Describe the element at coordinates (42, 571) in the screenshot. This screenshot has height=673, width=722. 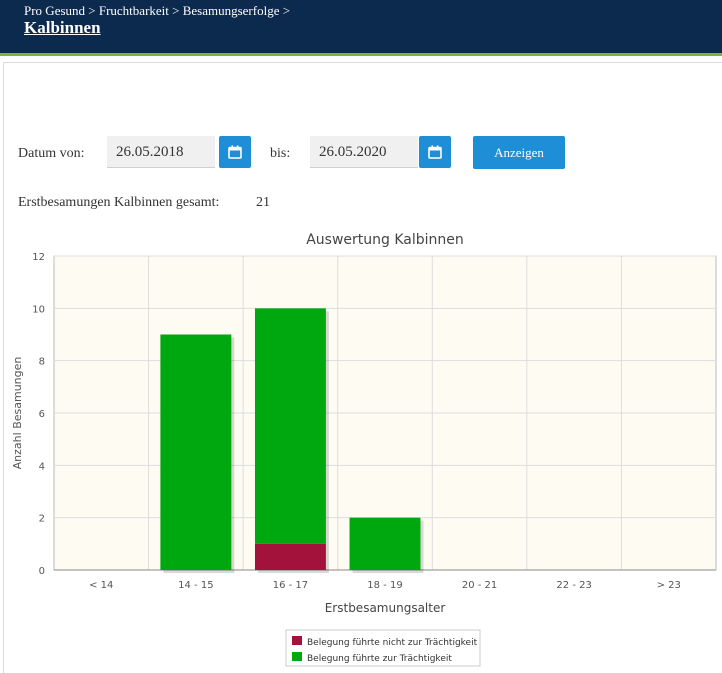
I see `y-tick-label: 0` at that location.